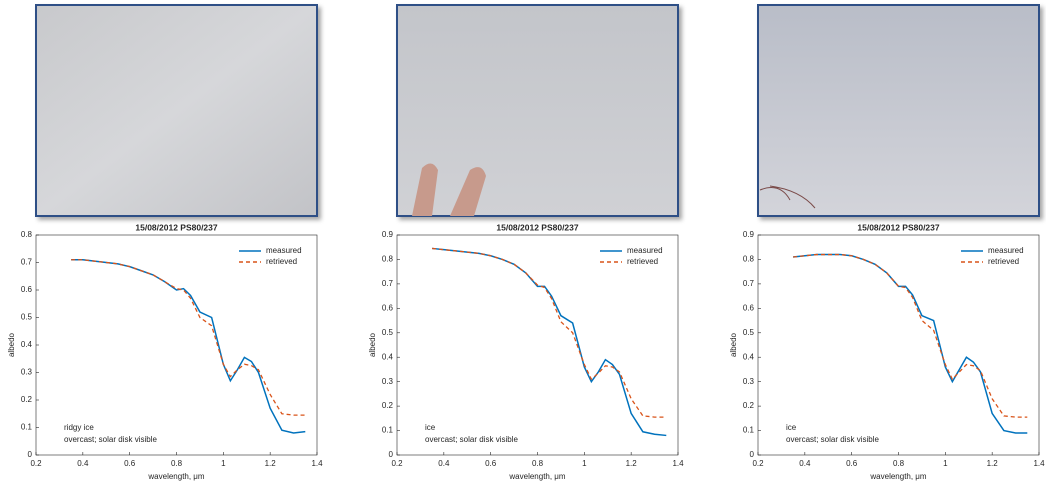  I want to click on photo-detail, so click(787, 197).